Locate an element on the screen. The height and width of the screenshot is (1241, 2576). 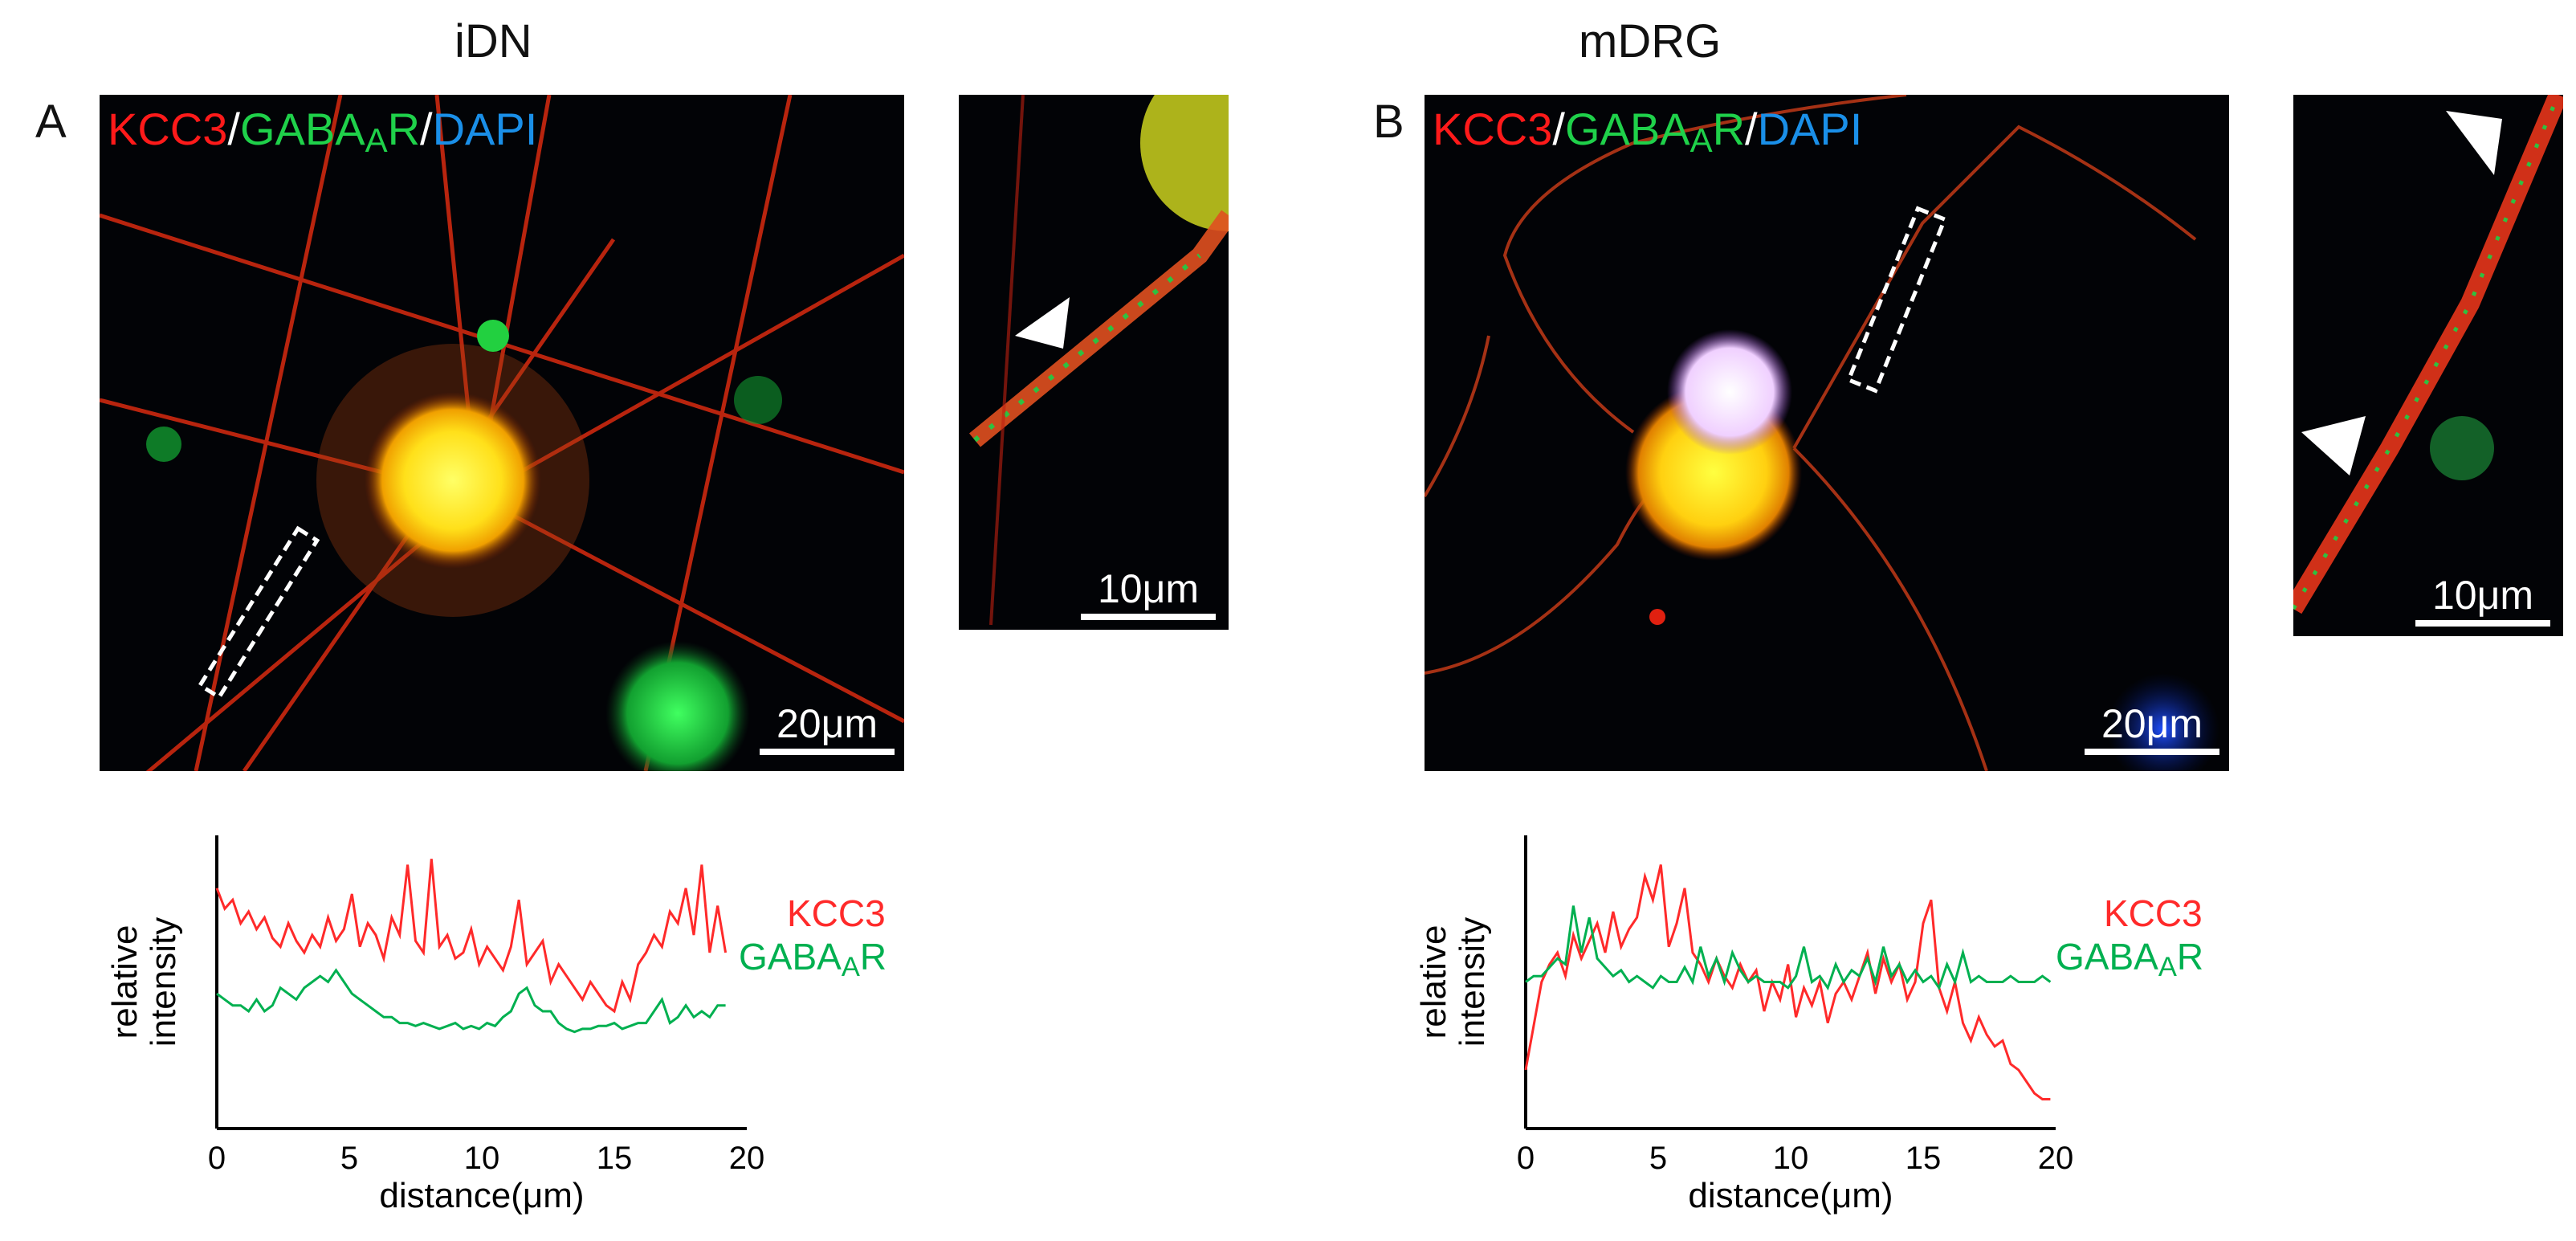
panel-a-x-tick-label: 5 is located at coordinates (349, 1159).